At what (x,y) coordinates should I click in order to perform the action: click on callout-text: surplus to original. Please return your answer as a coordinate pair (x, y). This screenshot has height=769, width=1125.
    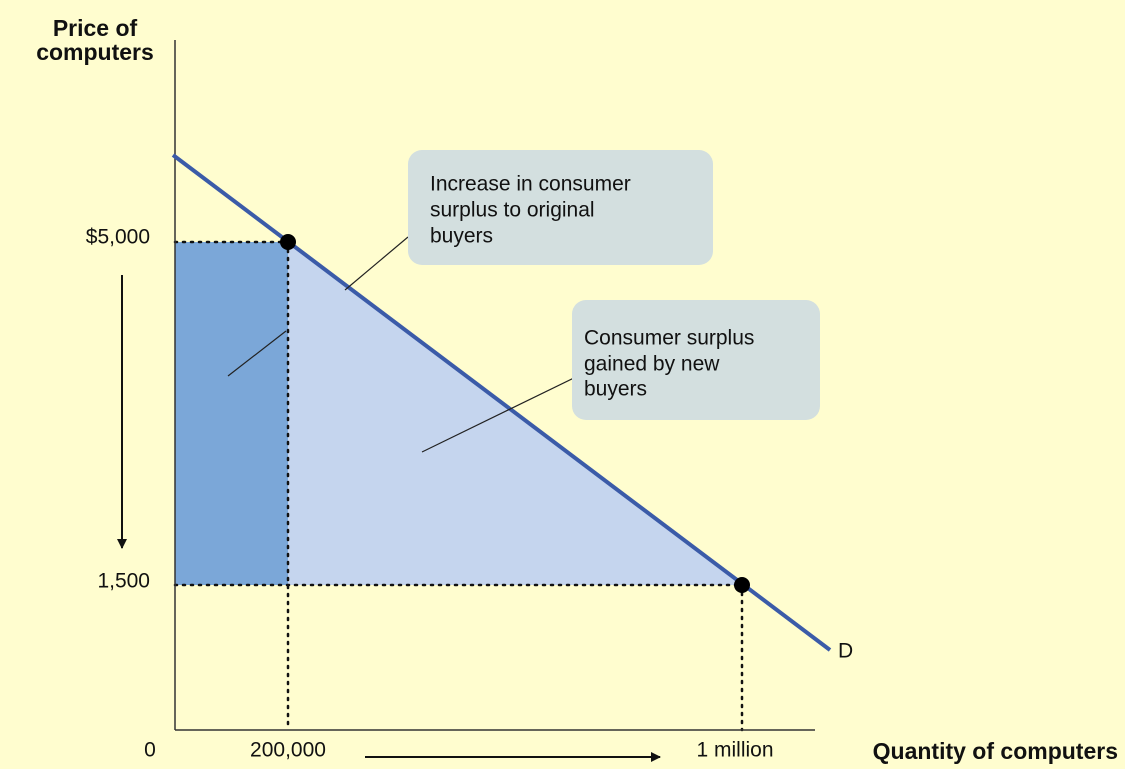
    Looking at the image, I should click on (512, 210).